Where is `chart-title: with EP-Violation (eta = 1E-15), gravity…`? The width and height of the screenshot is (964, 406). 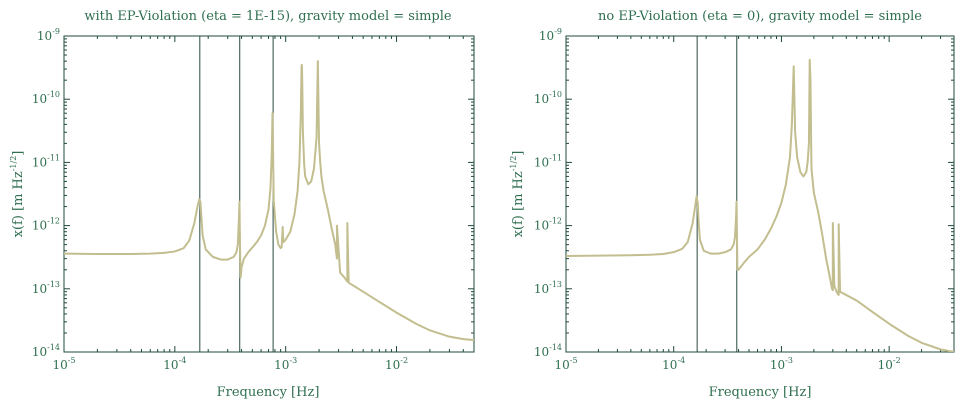
chart-title: with EP-Violation (eta = 1E-15), gravity… is located at coordinates (268, 16).